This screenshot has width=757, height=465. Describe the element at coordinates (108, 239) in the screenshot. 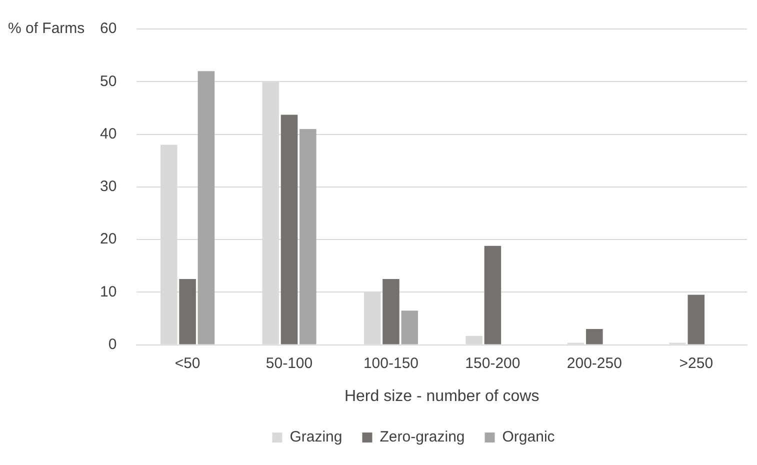

I see `y-tick-label: 20` at that location.